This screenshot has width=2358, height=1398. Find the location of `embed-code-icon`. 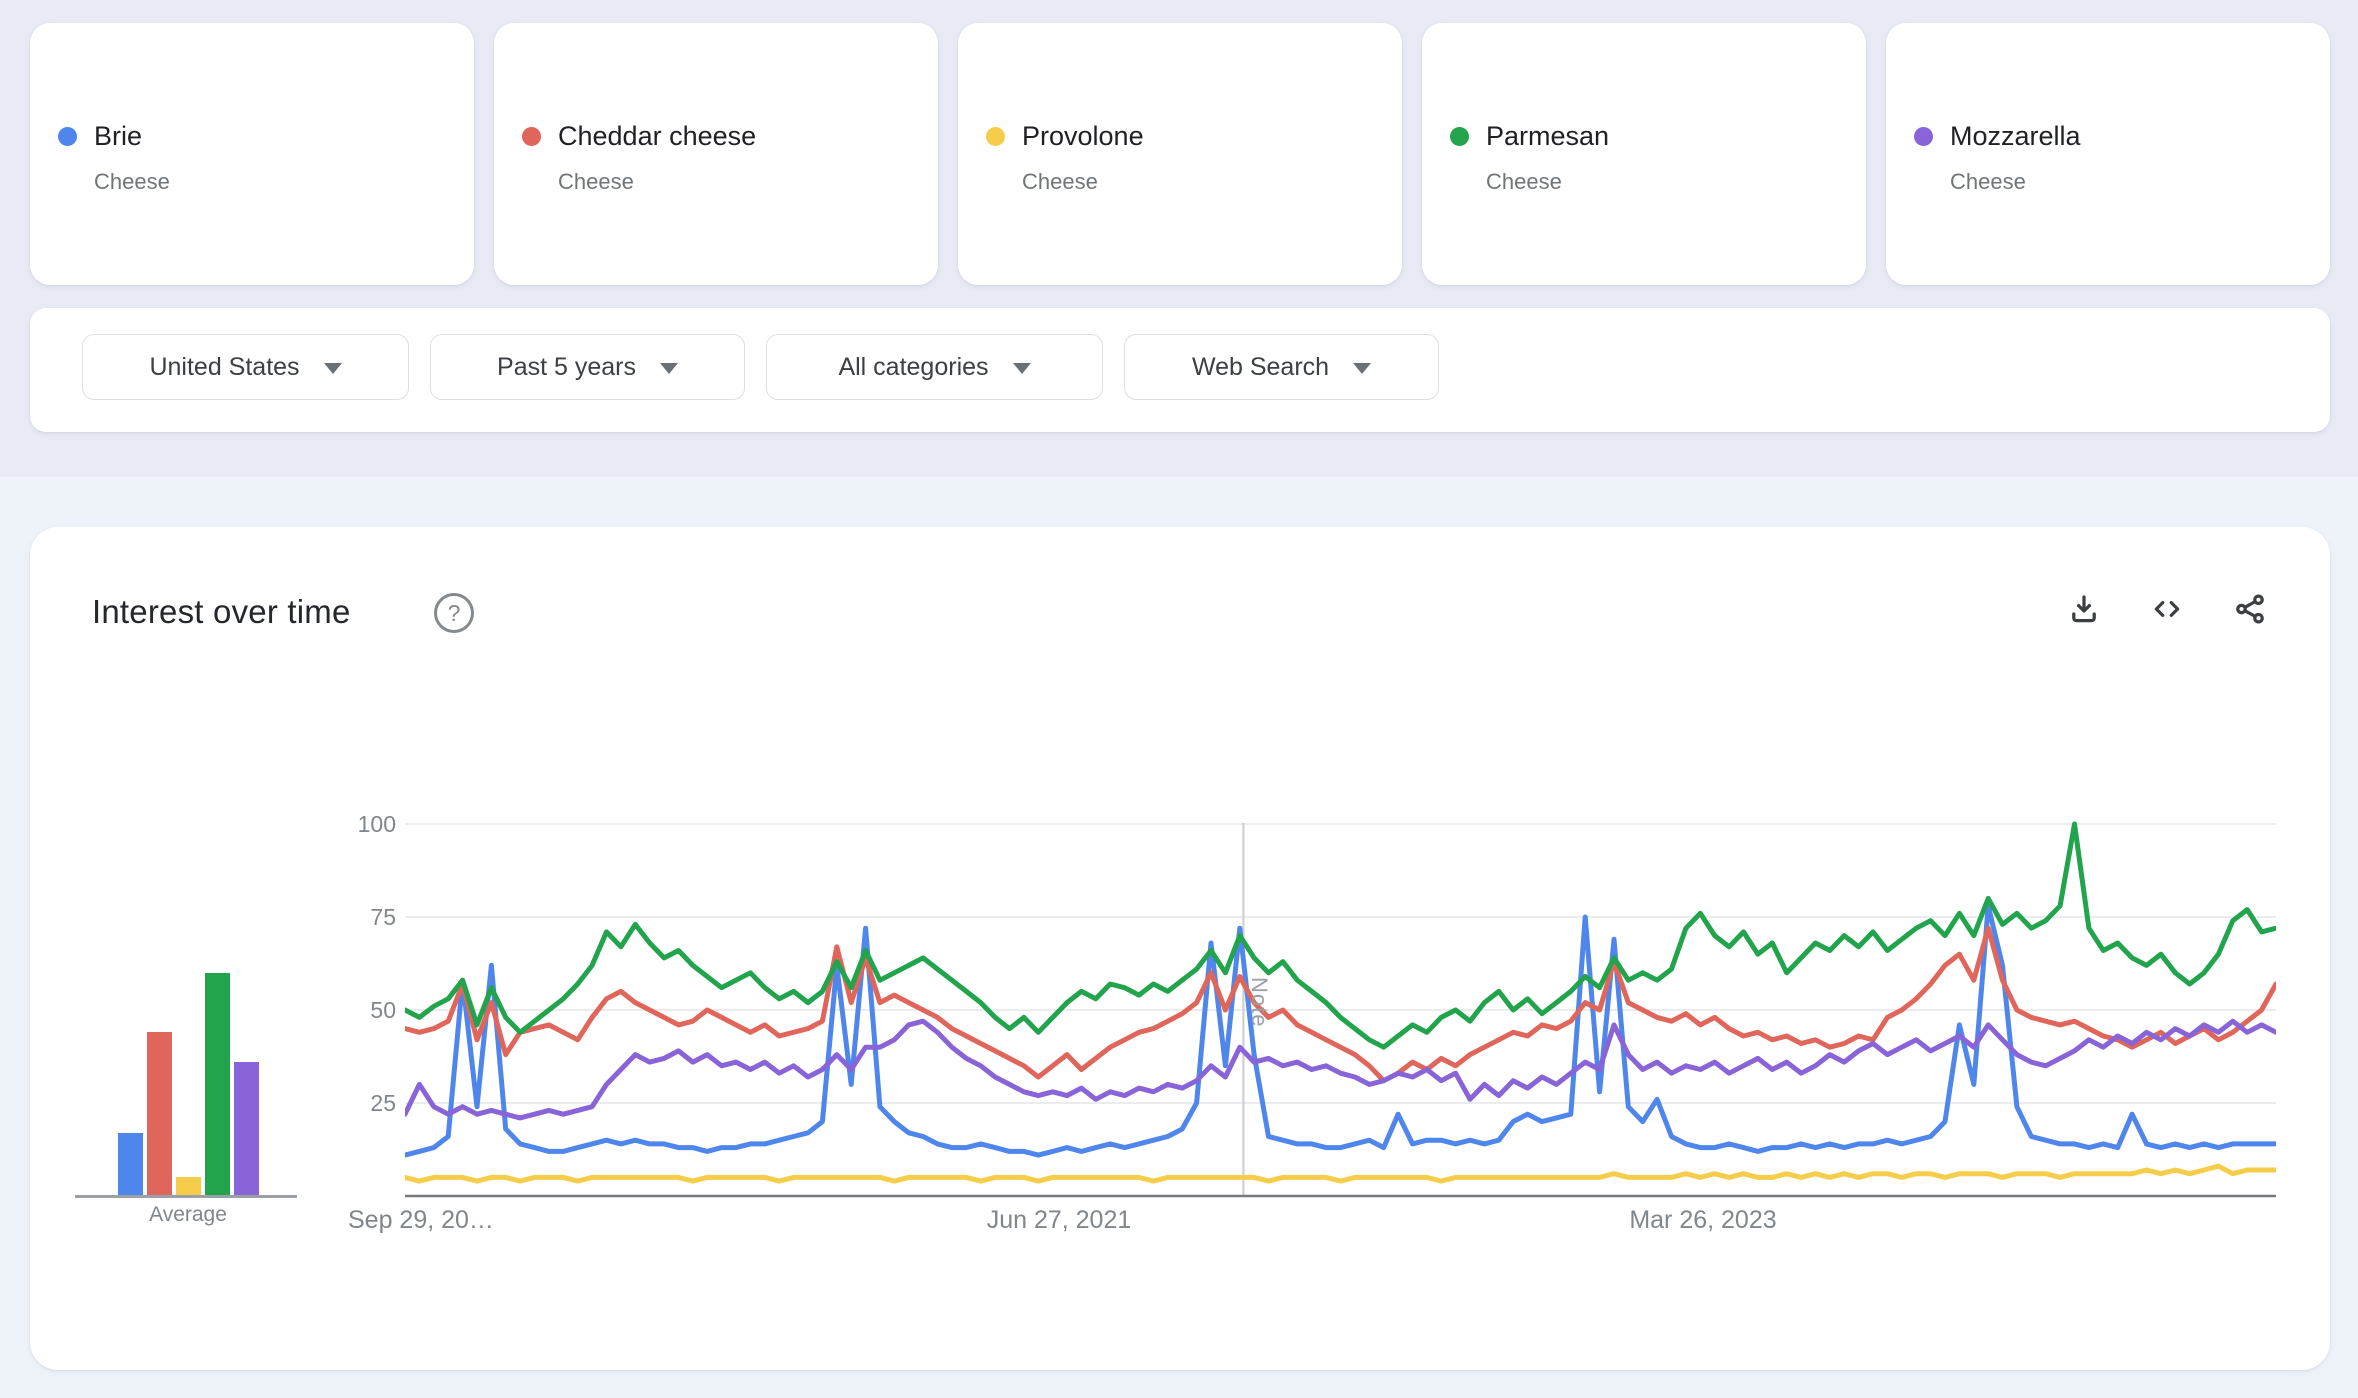

embed-code-icon is located at coordinates (2167, 609).